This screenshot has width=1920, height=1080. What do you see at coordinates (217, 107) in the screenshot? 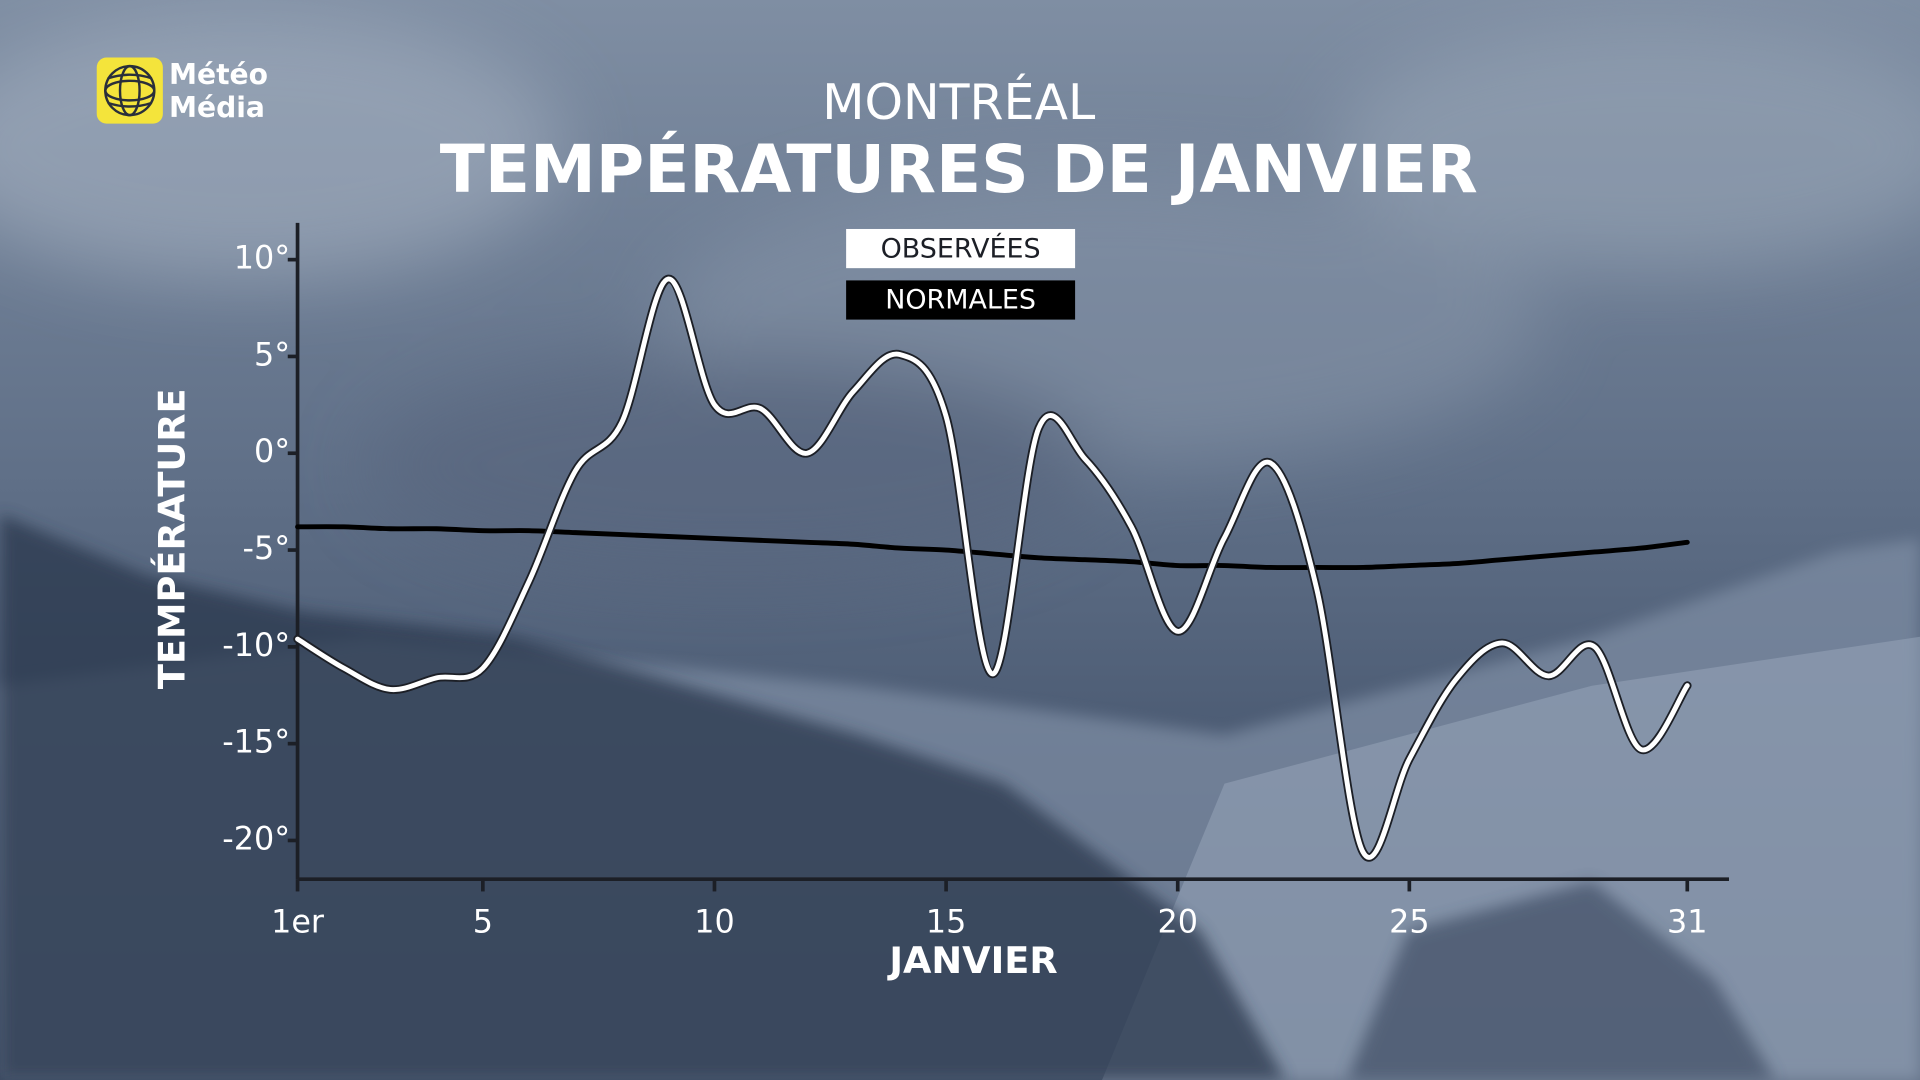
I see `logo-text: Média` at bounding box center [217, 107].